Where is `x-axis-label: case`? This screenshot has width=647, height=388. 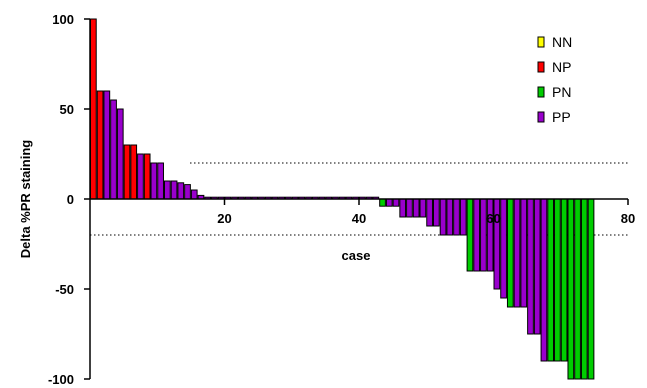
x-axis-label: case is located at coordinates (356, 255).